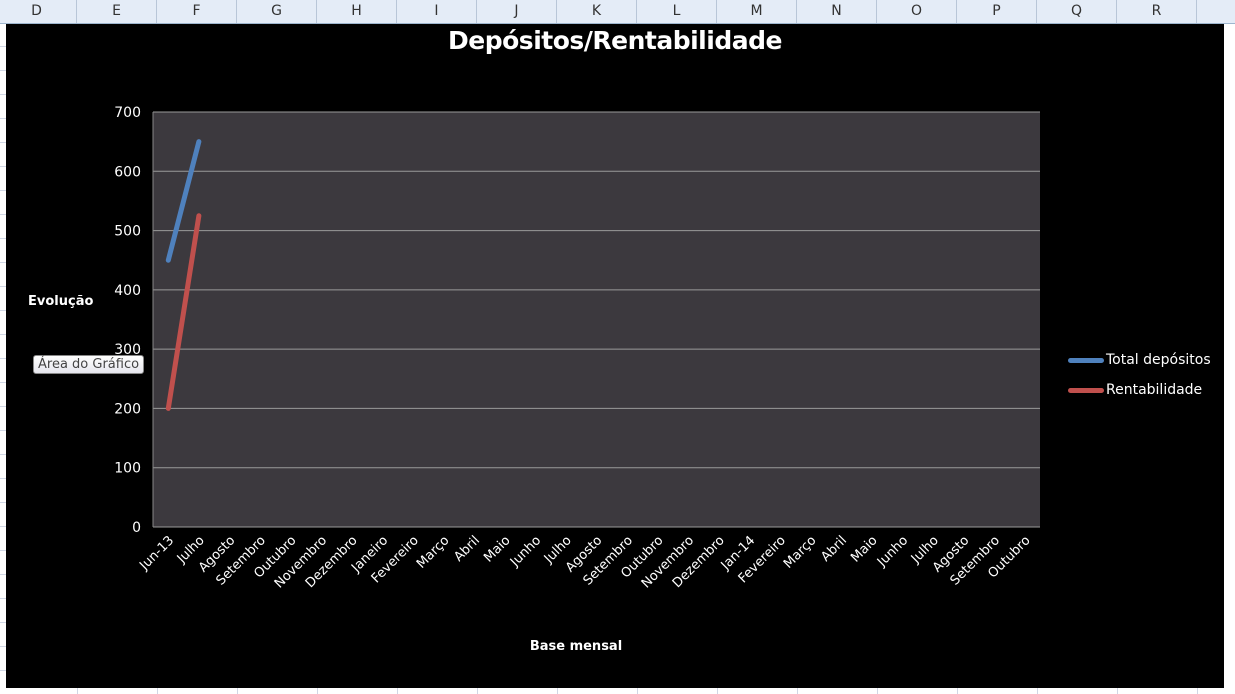  What do you see at coordinates (127, 113) in the screenshot?
I see `y-tick-label: 700` at bounding box center [127, 113].